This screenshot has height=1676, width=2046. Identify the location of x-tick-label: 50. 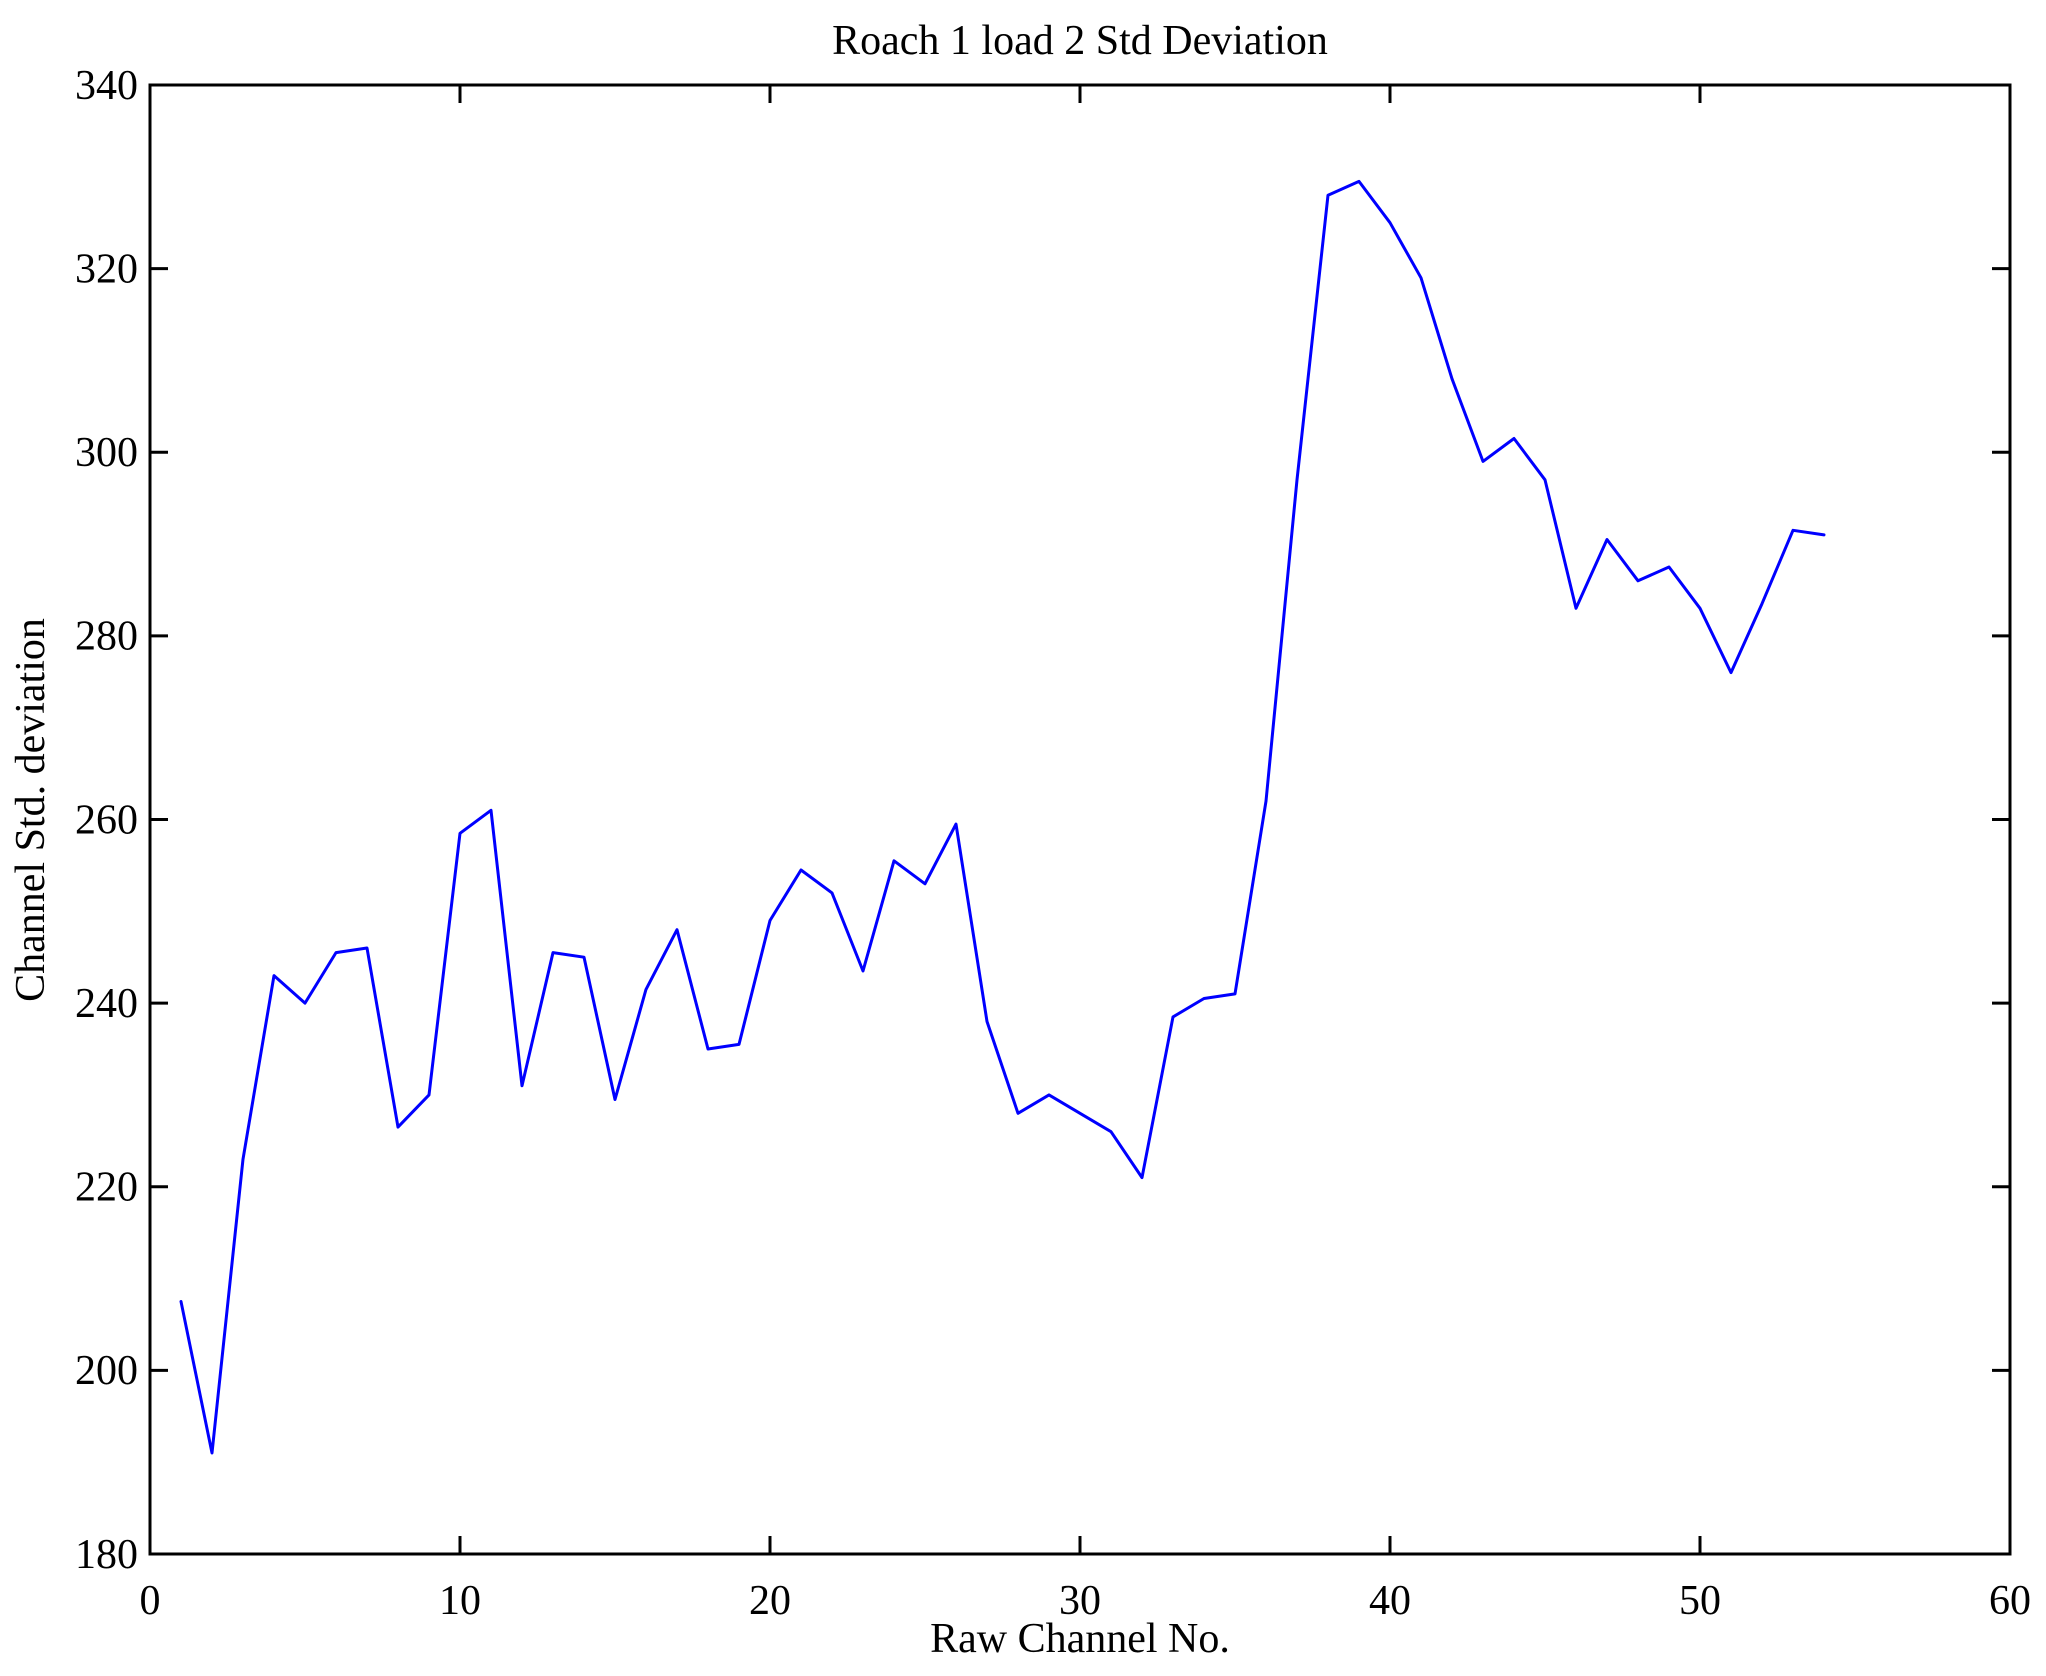
(1700, 1601).